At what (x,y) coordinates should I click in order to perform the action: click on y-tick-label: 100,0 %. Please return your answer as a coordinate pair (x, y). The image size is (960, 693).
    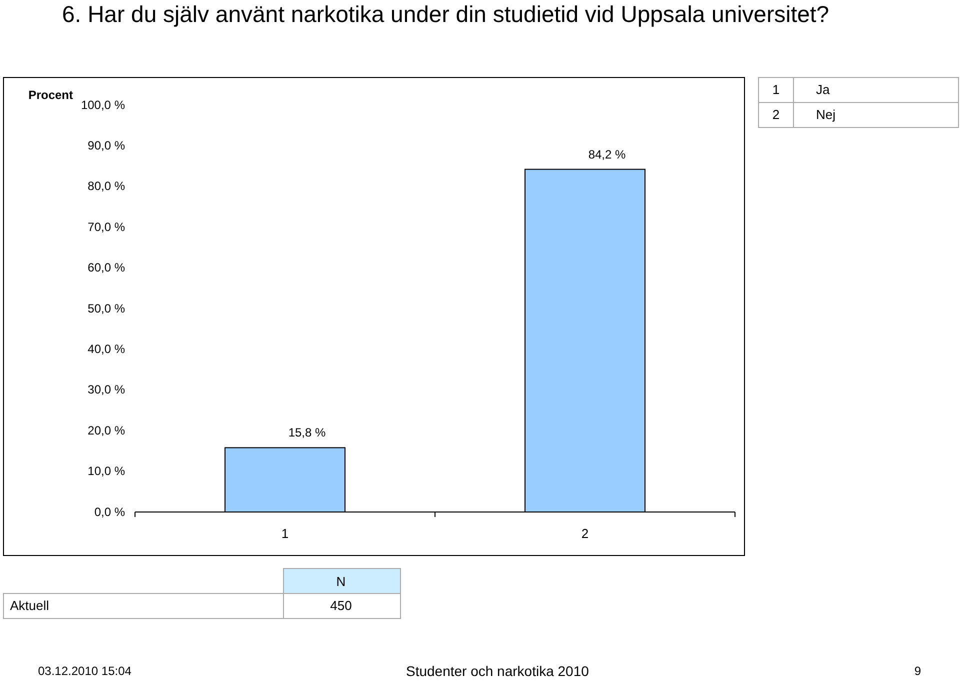
    Looking at the image, I should click on (103, 105).